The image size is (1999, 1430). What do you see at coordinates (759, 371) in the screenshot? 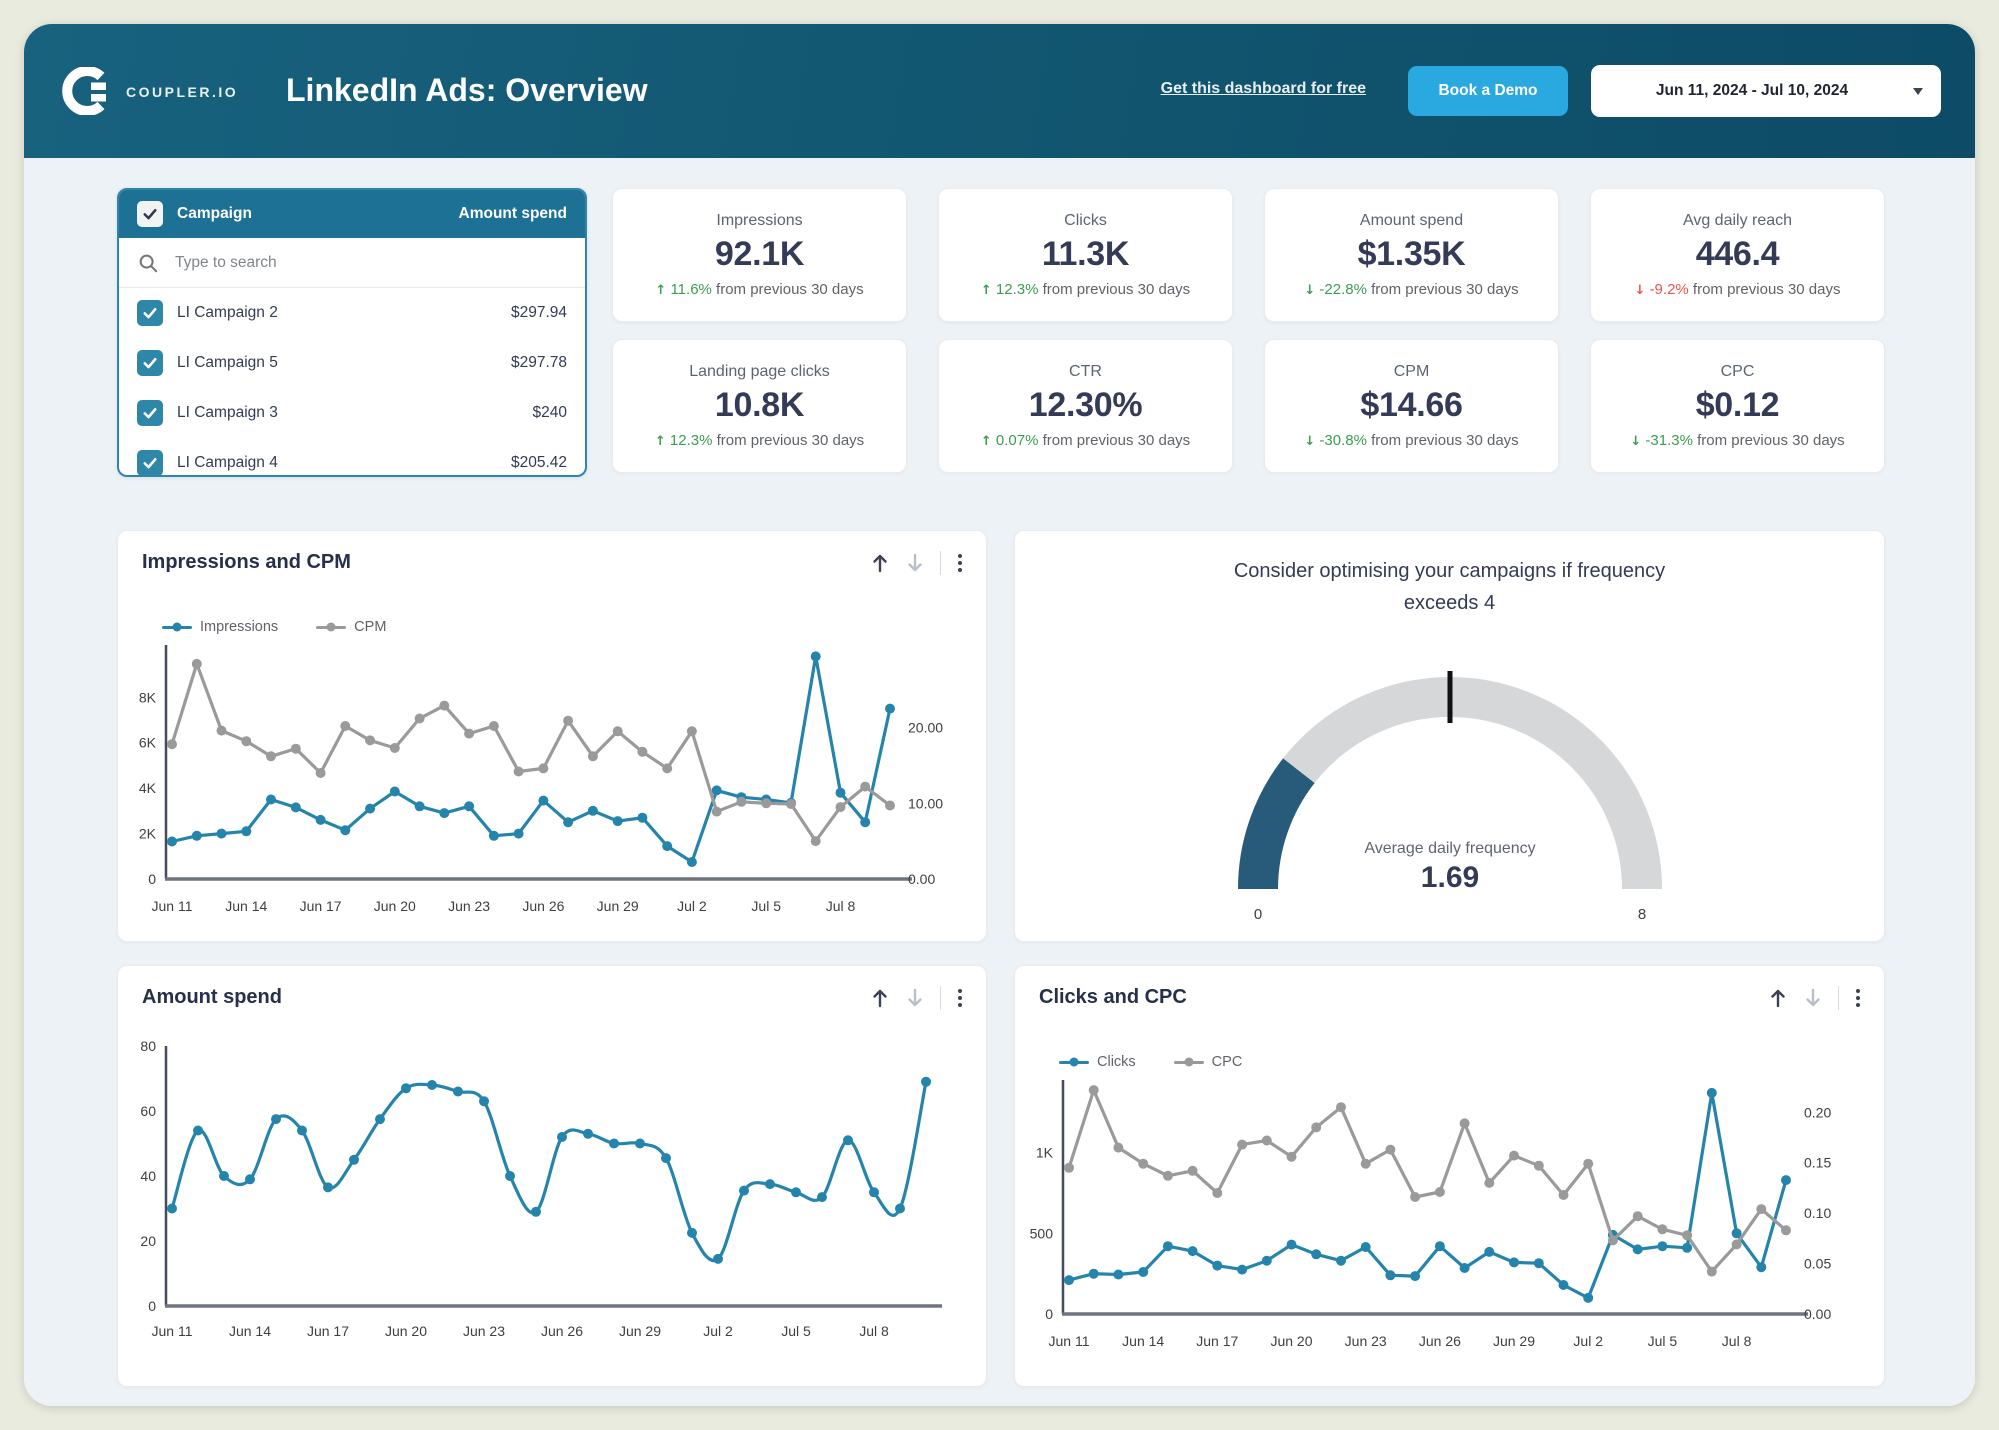
I see `kpi-label: Landing page clicks` at bounding box center [759, 371].